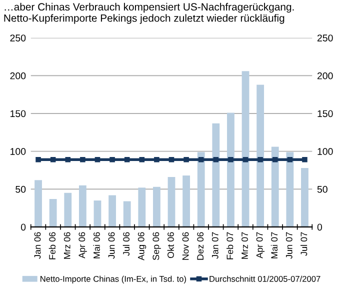 Image resolution: width=343 pixels, height=291 pixels. Describe the element at coordinates (325, 76) in the screenshot. I see `y2-tick-label: 200` at that location.